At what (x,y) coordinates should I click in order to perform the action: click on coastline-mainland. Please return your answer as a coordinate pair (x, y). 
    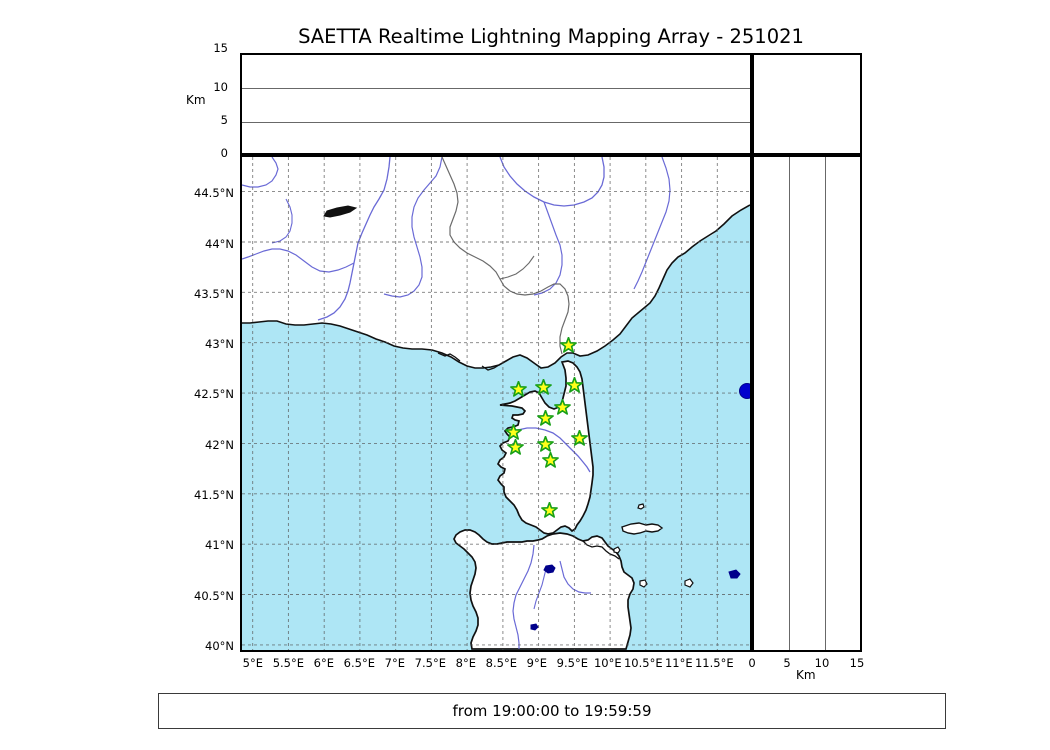
    Looking at the image, I should click on (496, 286).